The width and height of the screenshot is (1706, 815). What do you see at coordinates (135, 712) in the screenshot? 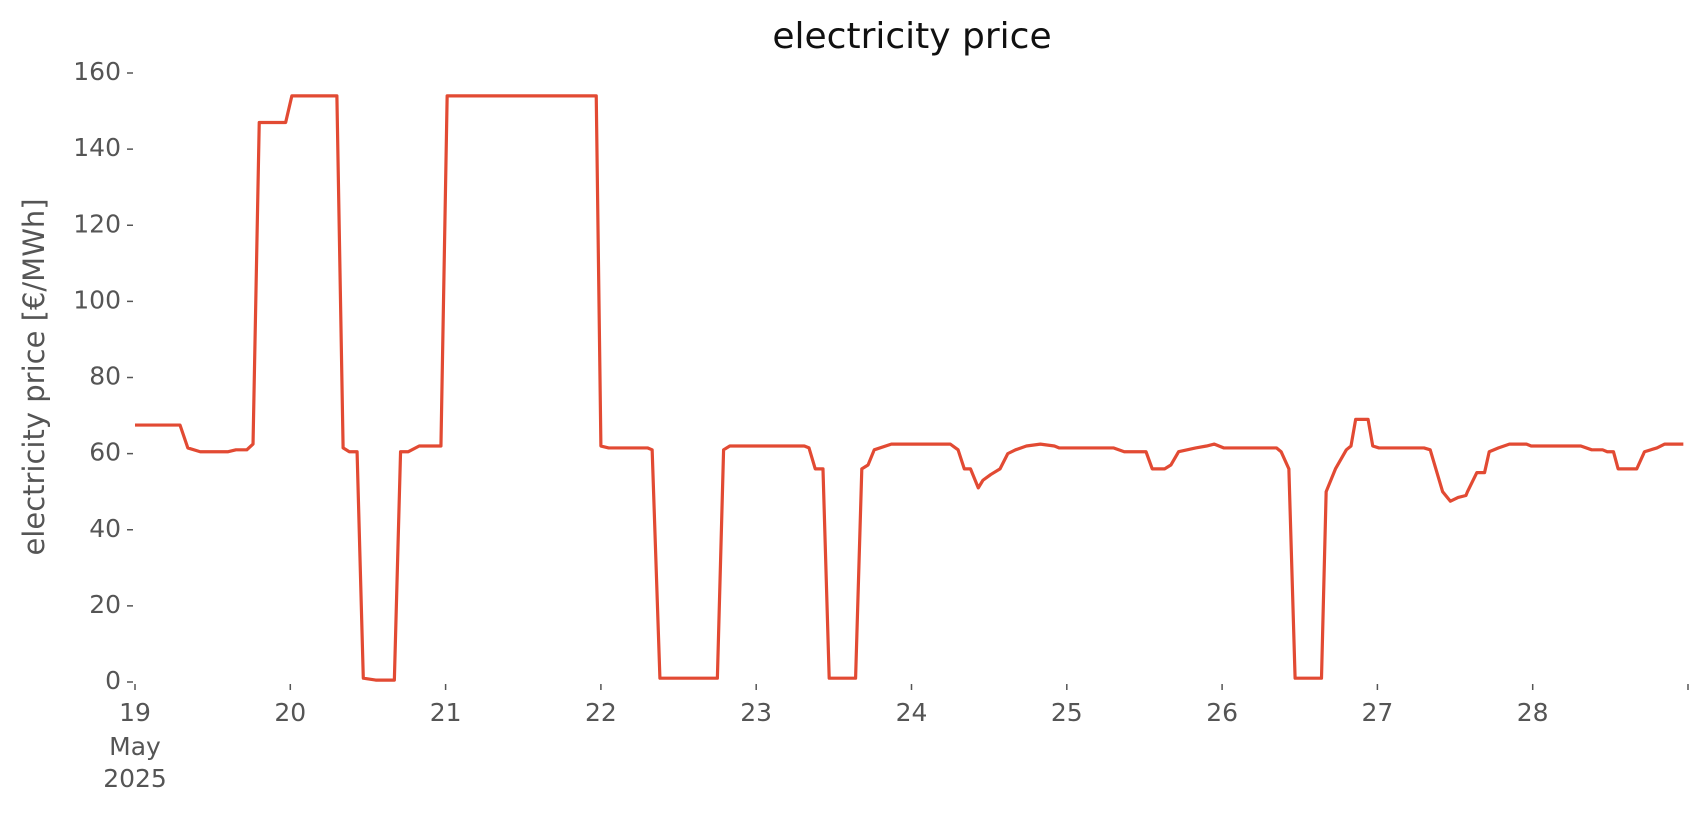
I see `x-tick-label: 19` at bounding box center [135, 712].